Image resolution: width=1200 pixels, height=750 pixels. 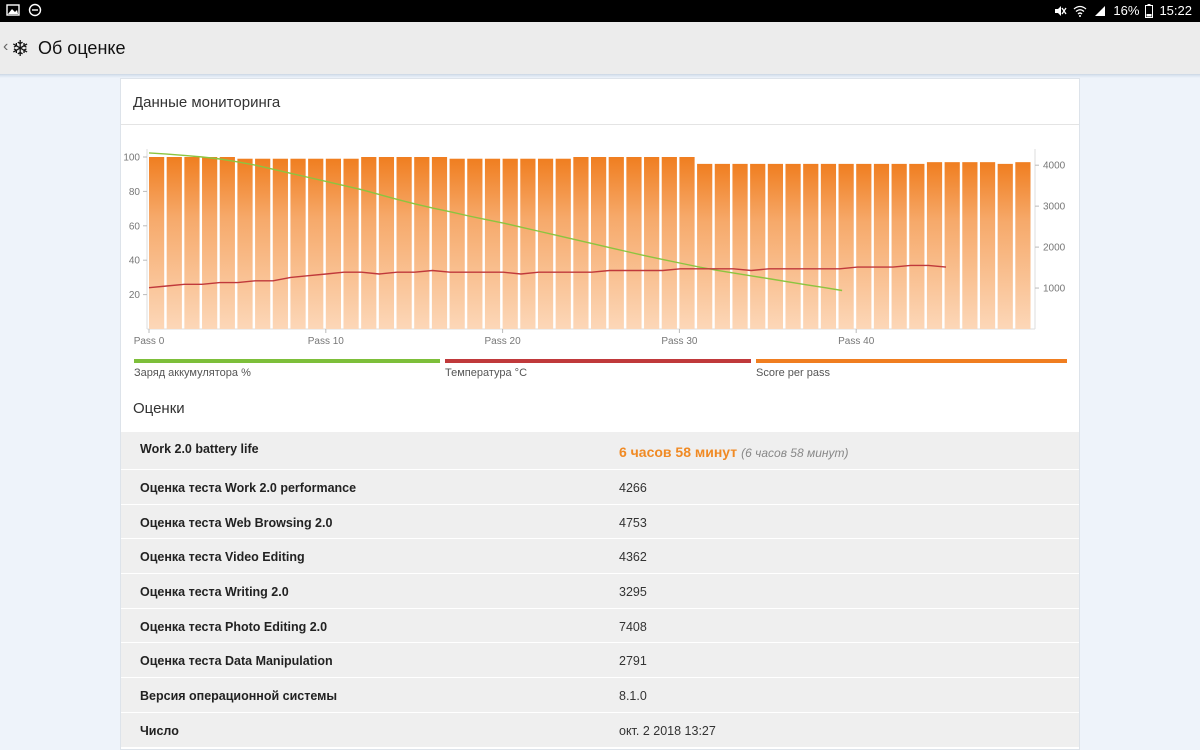 I want to click on mute-icon, so click(x=1061, y=10).